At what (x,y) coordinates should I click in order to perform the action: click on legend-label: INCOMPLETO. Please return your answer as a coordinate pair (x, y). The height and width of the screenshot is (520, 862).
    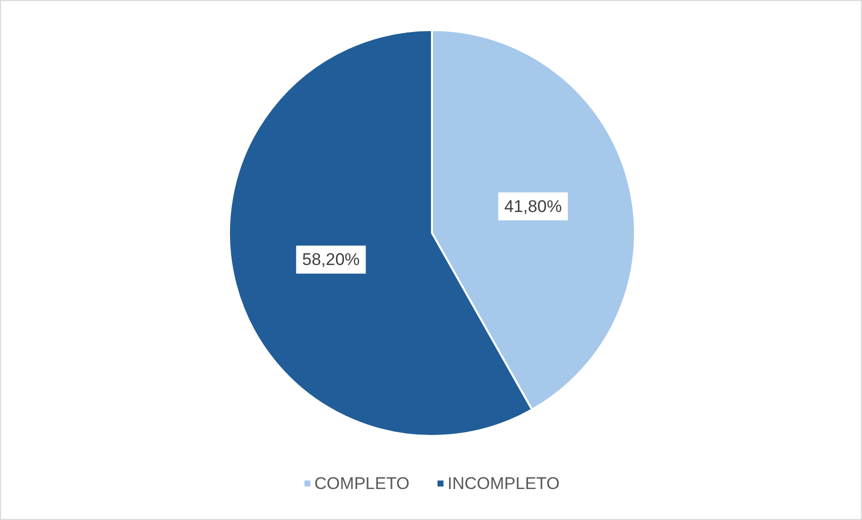
    Looking at the image, I should click on (504, 483).